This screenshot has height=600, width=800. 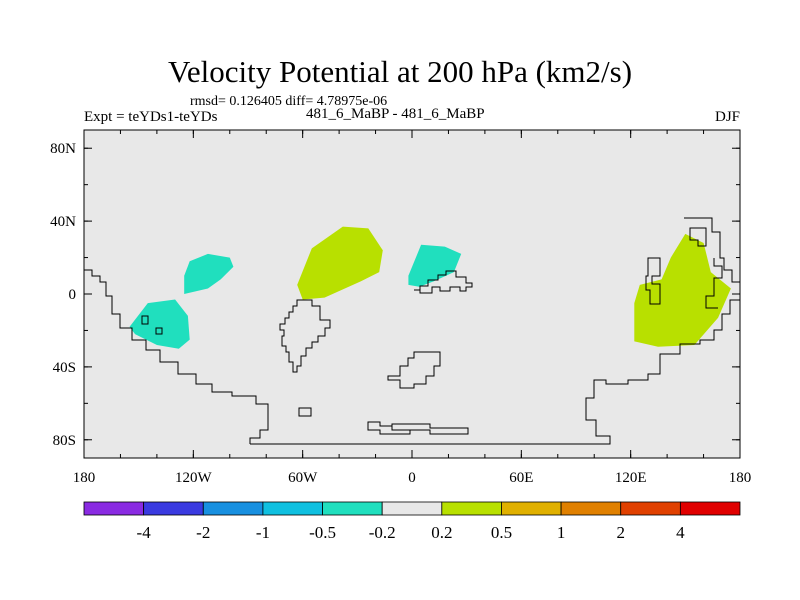 What do you see at coordinates (305, 336) in the screenshot?
I see `coastline-south-america` at bounding box center [305, 336].